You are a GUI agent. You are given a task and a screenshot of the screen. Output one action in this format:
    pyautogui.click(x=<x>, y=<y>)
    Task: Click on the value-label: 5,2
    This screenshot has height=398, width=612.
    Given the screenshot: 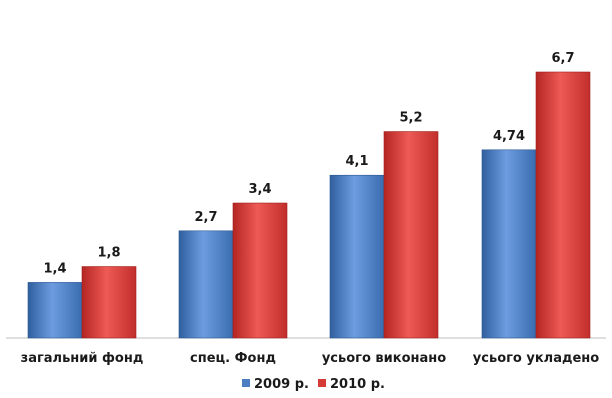 What is the action you would take?
    pyautogui.click(x=410, y=118)
    